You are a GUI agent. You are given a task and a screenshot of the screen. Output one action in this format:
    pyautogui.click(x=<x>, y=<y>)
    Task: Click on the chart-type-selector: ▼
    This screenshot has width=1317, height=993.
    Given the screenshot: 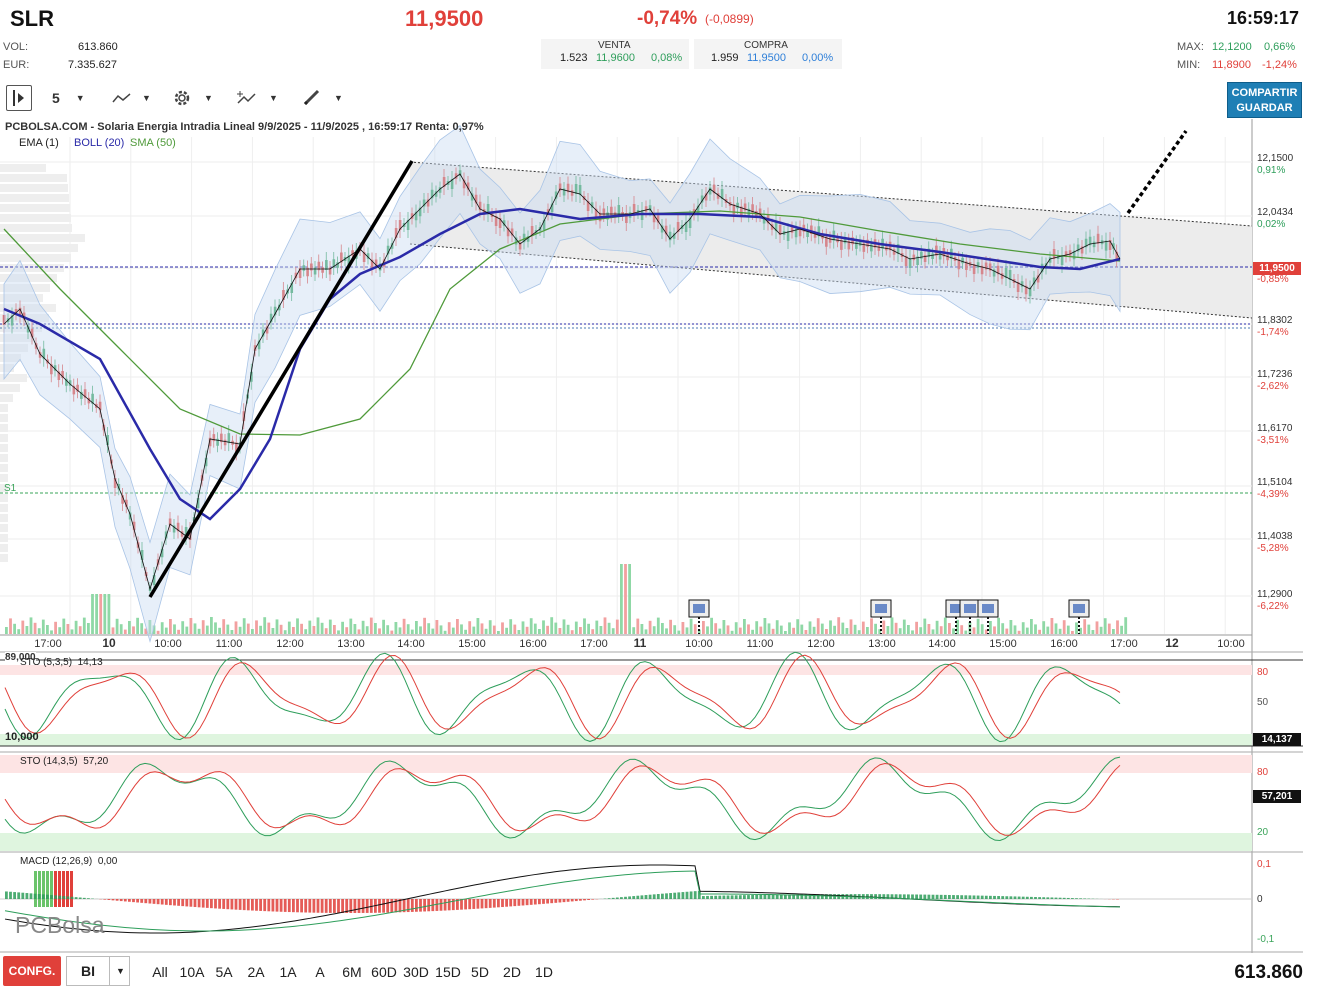 What is the action you would take?
    pyautogui.click(x=131, y=98)
    